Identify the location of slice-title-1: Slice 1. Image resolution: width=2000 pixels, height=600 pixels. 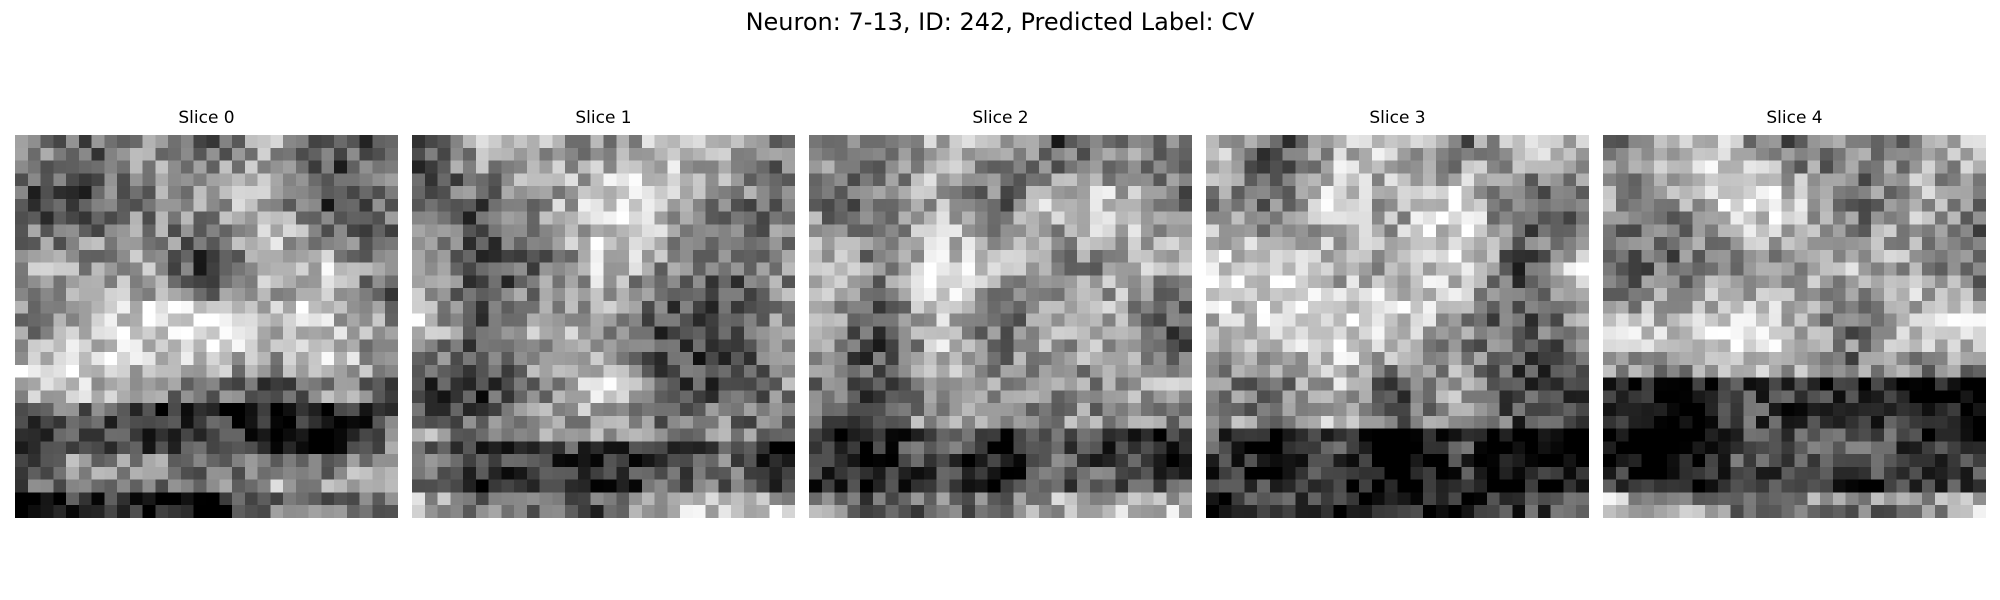
(603, 118).